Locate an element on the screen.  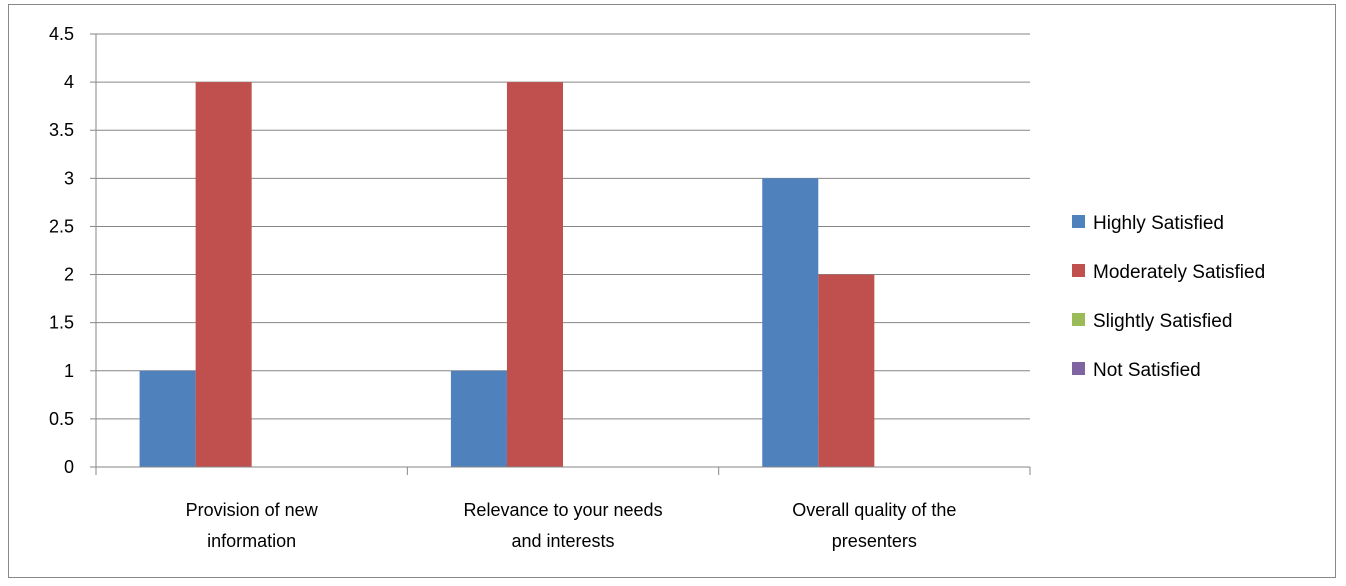
x-category-label: presenters is located at coordinates (874, 541).